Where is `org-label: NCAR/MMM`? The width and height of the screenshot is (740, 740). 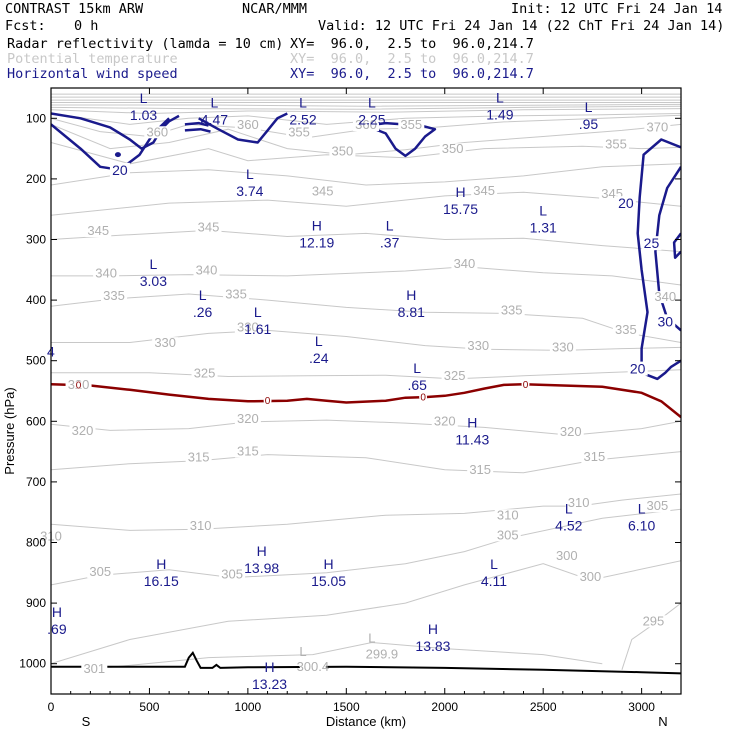 org-label: NCAR/MMM is located at coordinates (275, 9).